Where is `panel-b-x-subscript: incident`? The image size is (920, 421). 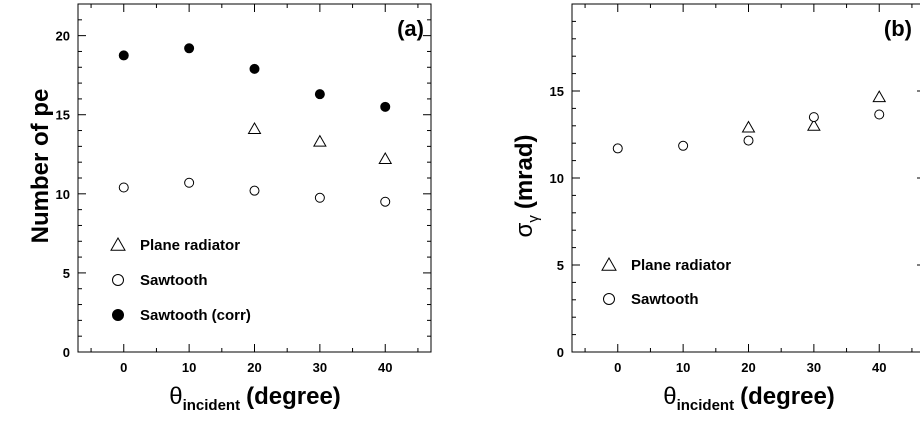
panel-b-x-subscript: incident is located at coordinates (706, 405).